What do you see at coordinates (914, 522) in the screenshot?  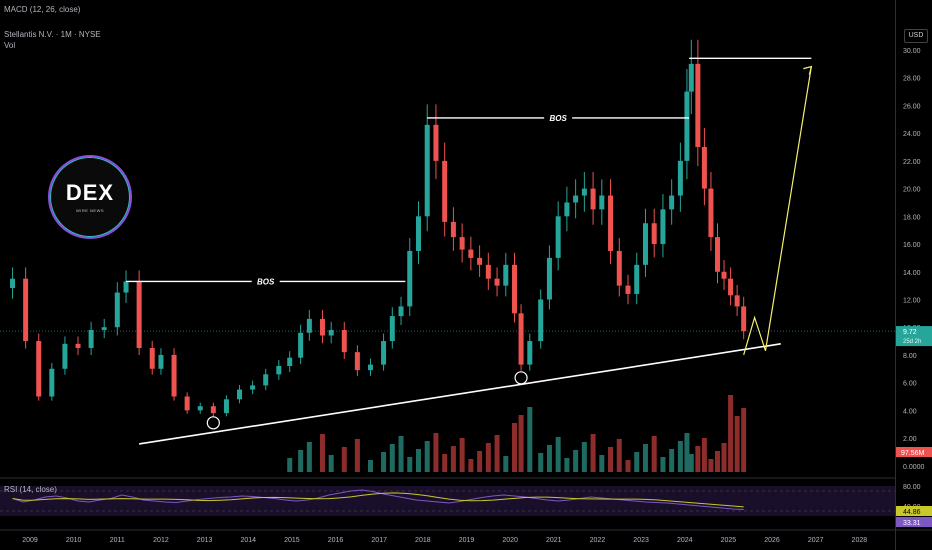 I see `rsi-badge` at bounding box center [914, 522].